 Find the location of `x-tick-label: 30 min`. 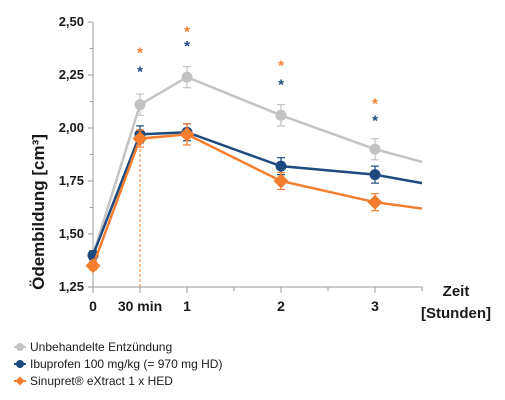

x-tick-label: 30 min is located at coordinates (140, 306).